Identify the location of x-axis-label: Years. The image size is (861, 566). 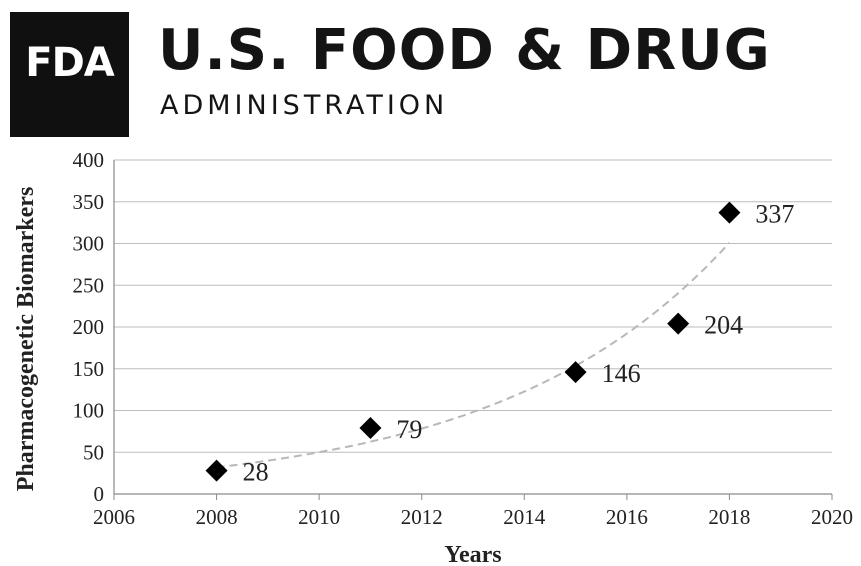
(472, 554).